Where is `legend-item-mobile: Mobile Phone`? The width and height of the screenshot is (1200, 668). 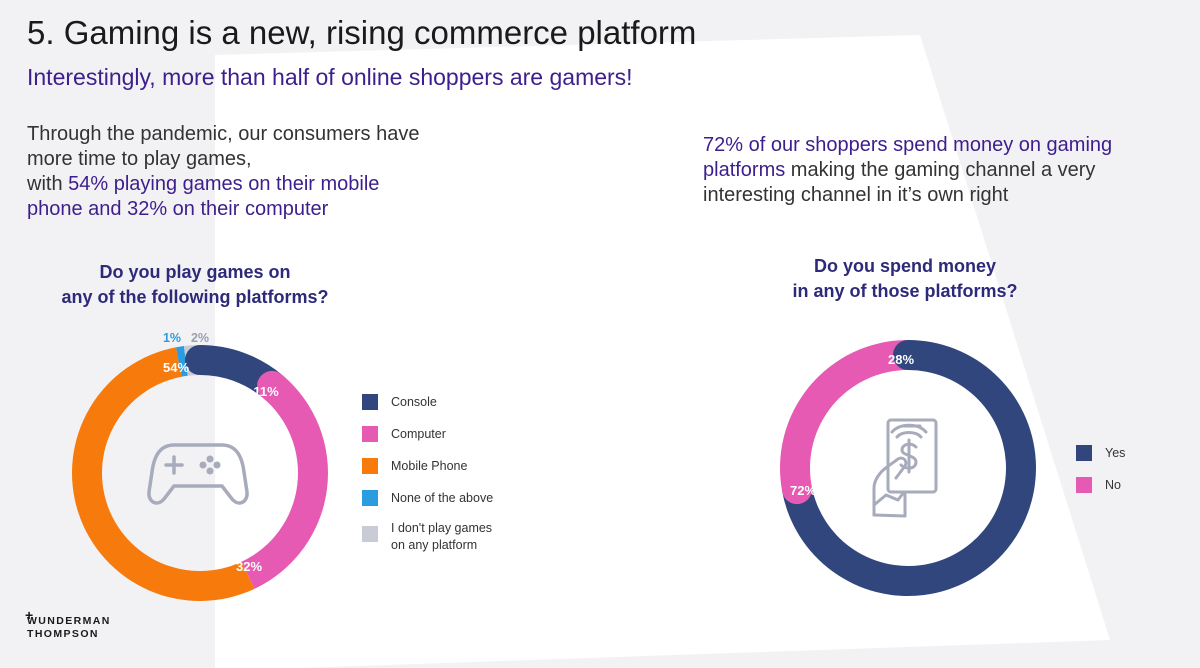
legend-item-mobile: Mobile Phone is located at coordinates (414, 466).